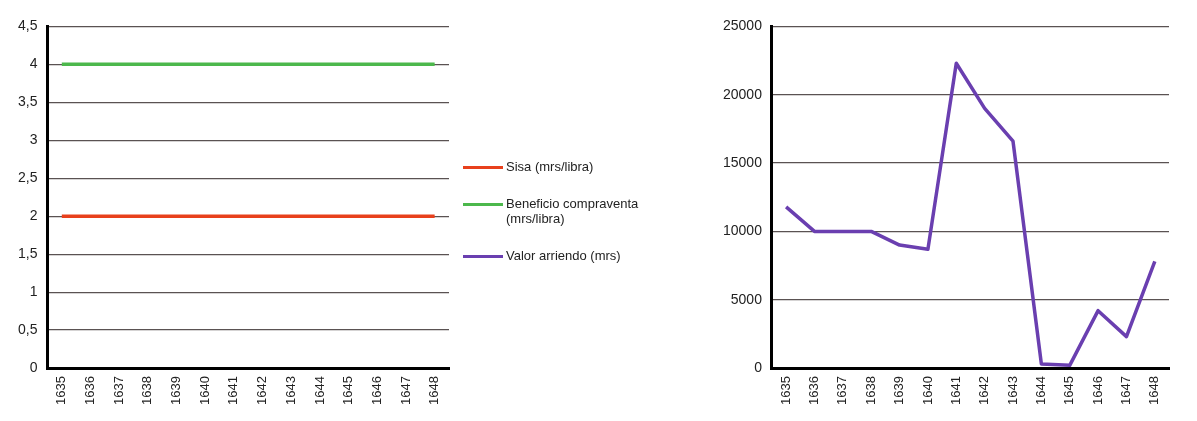  What do you see at coordinates (550, 166) in the screenshot?
I see `legend-label: Sisa (mrs/libra)` at bounding box center [550, 166].